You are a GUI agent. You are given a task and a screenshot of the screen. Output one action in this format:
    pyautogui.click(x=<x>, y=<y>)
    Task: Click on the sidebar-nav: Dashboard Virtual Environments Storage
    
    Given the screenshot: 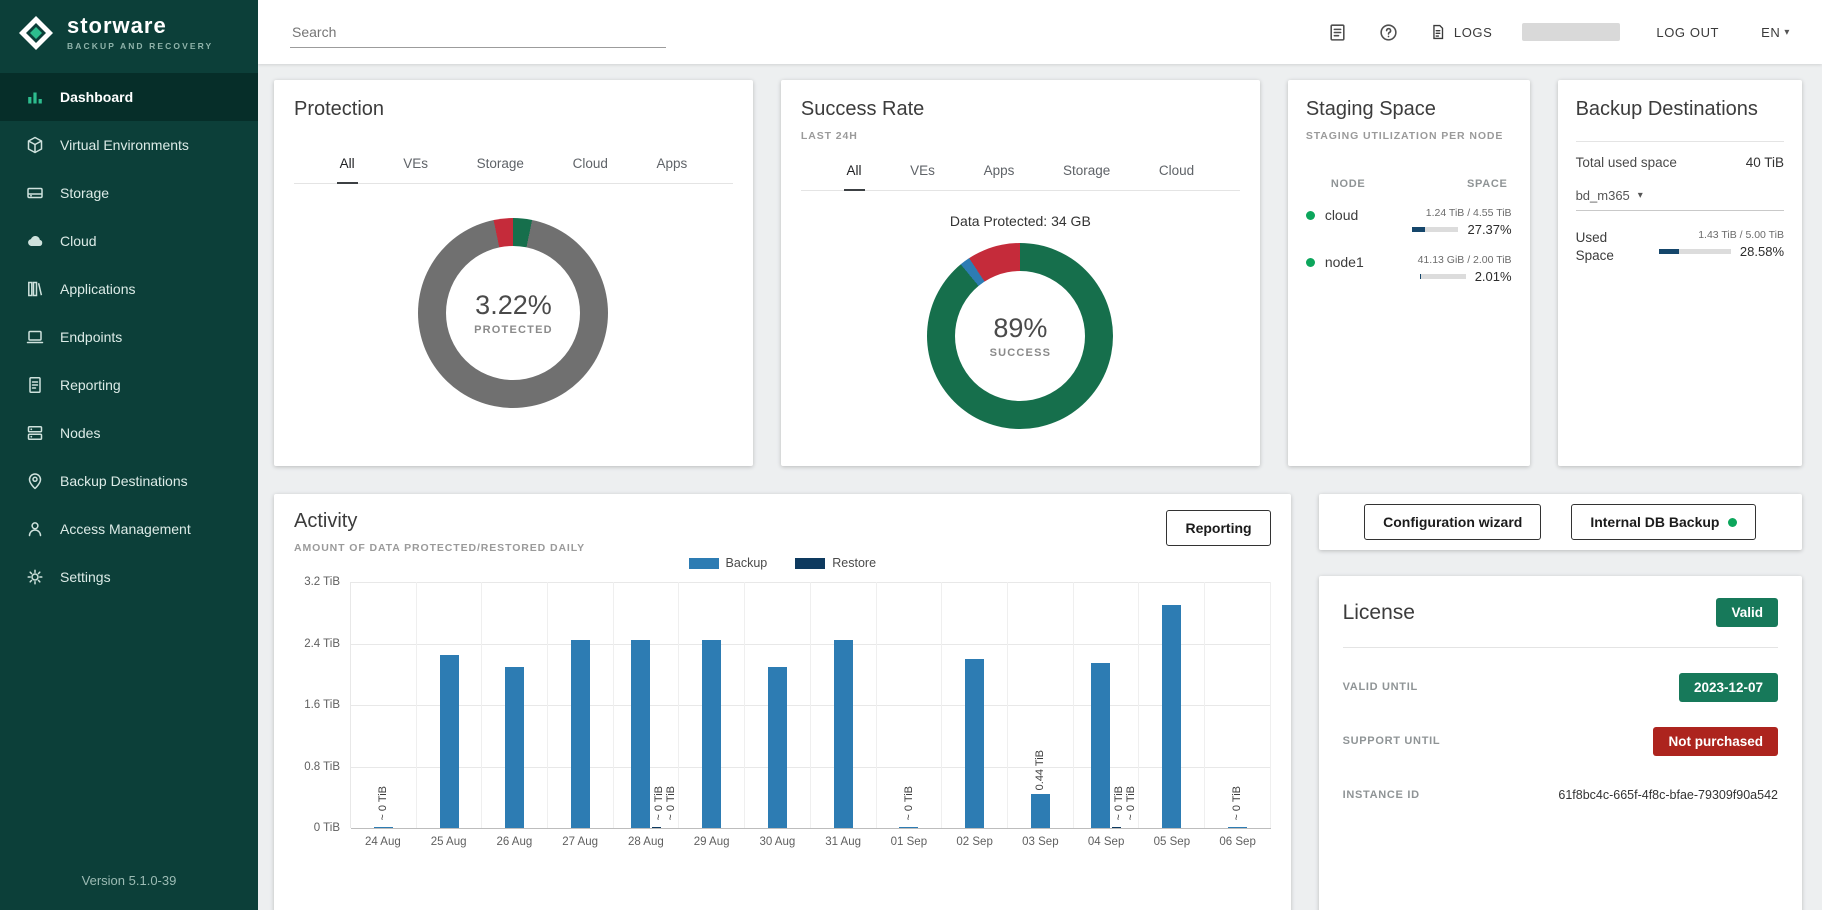 What is the action you would take?
    pyautogui.click(x=129, y=337)
    